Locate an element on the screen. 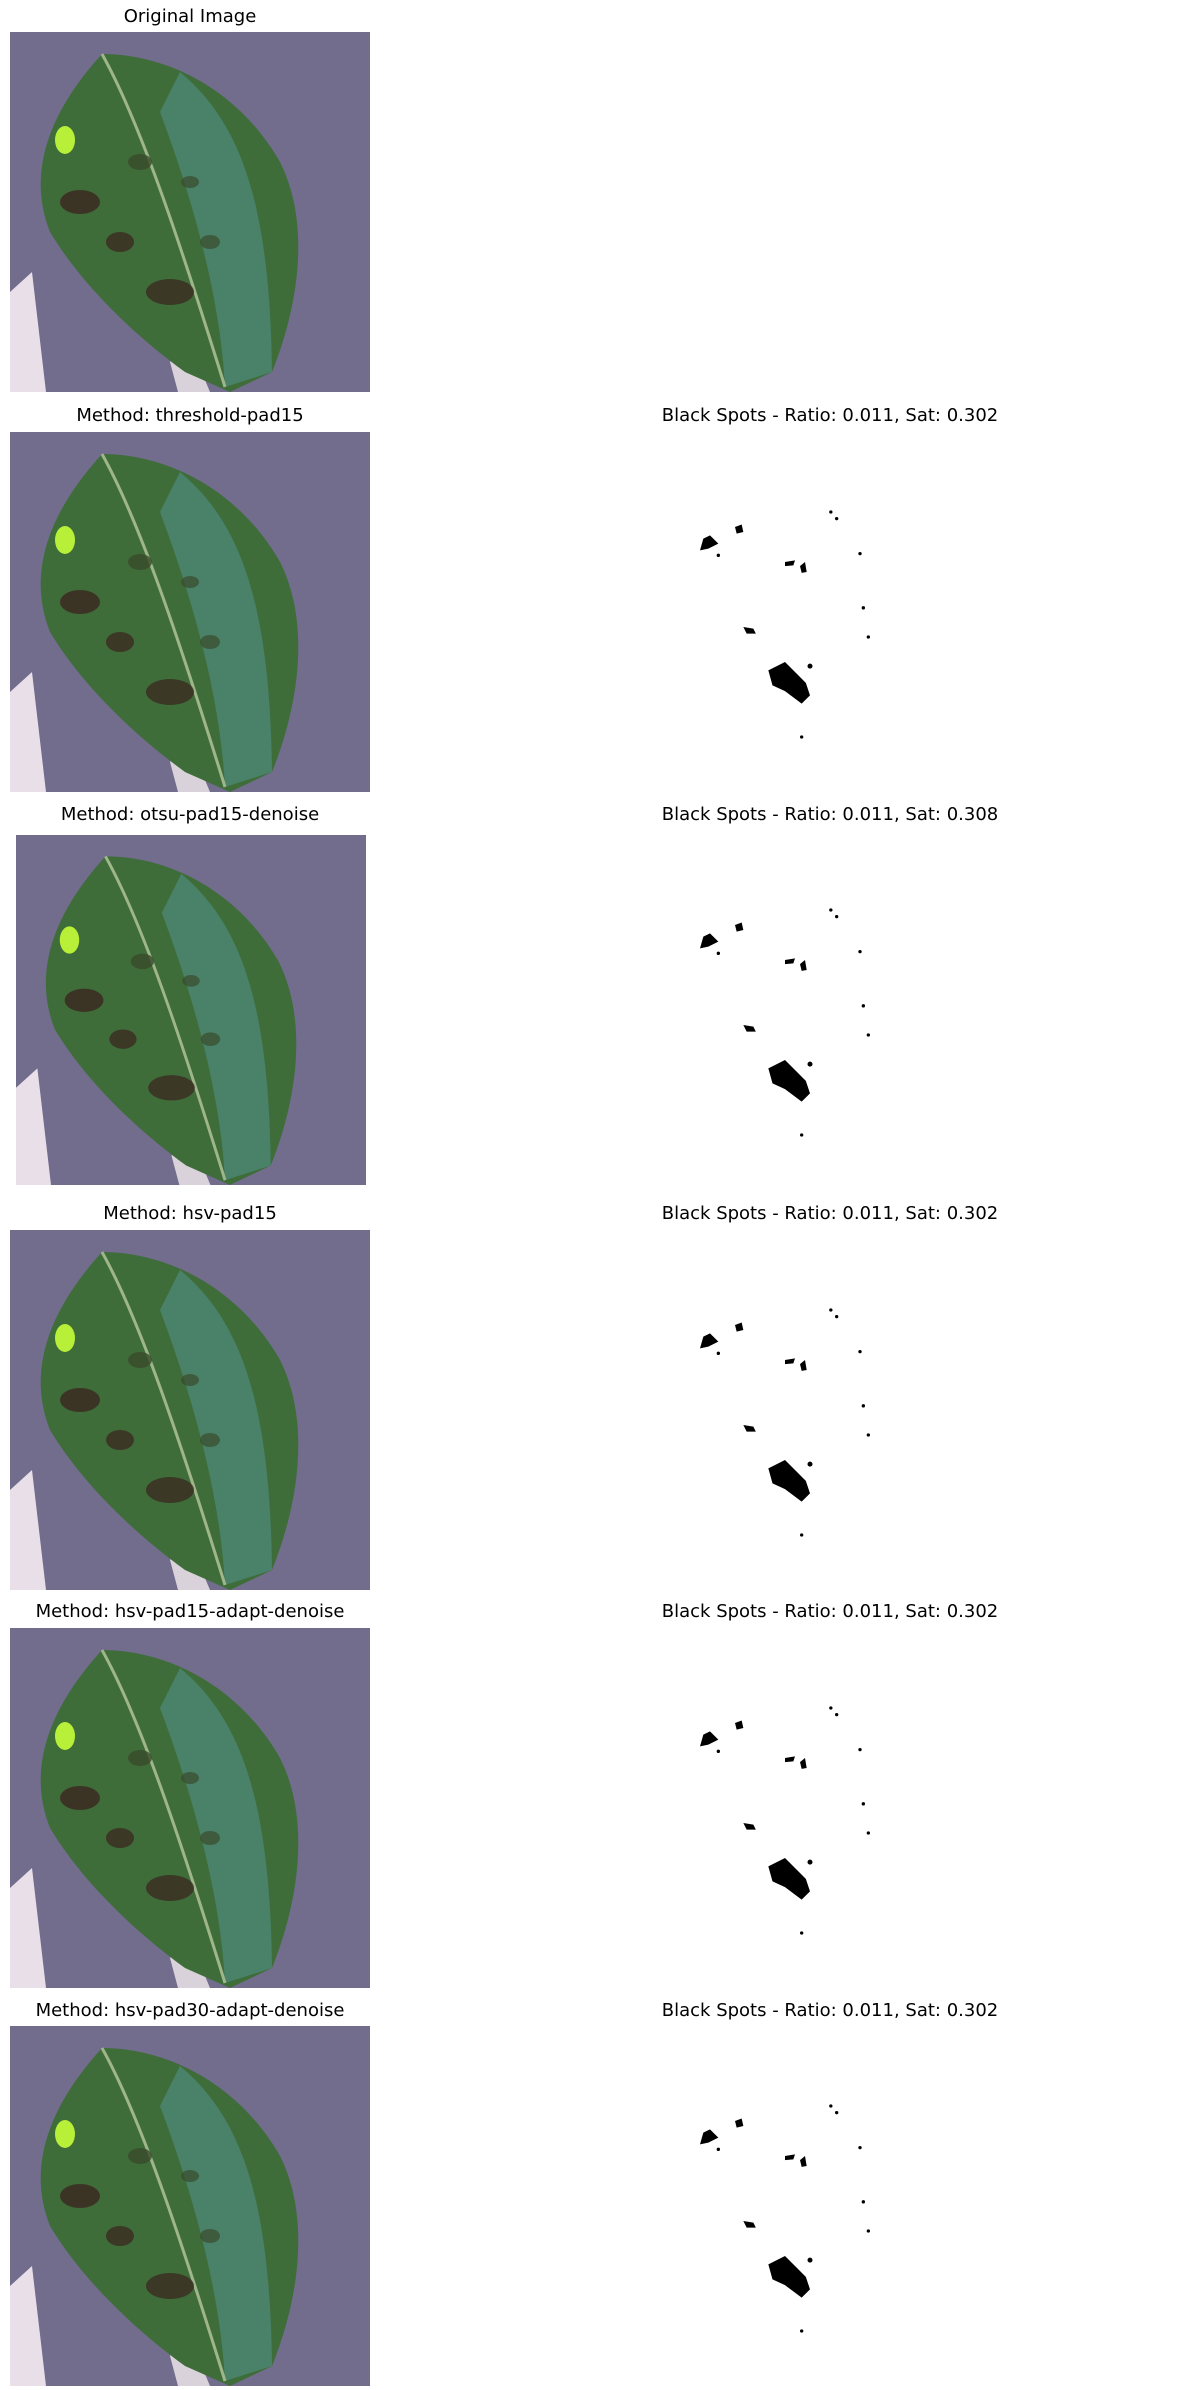 The height and width of the screenshot is (2390, 1202). panel-title: Method: hsv-pad15 is located at coordinates (190, 1213).